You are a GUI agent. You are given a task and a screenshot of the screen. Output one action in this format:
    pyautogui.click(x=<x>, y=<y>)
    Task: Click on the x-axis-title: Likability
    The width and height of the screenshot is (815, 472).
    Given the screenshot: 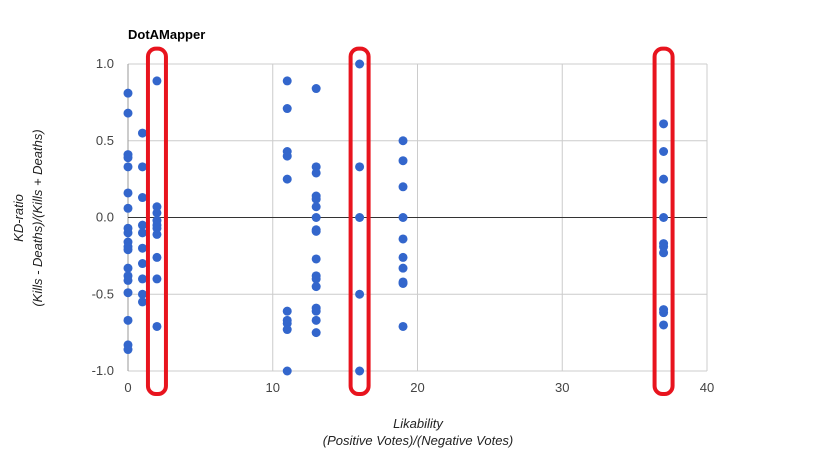 What is the action you would take?
    pyautogui.click(x=418, y=423)
    